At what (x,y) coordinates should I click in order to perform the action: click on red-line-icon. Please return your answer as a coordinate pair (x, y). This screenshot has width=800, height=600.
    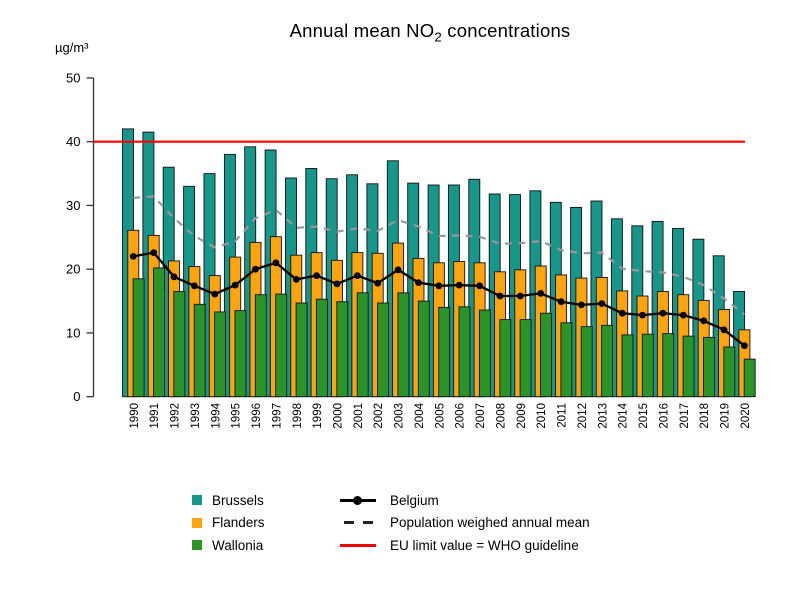
    Looking at the image, I should click on (358, 545).